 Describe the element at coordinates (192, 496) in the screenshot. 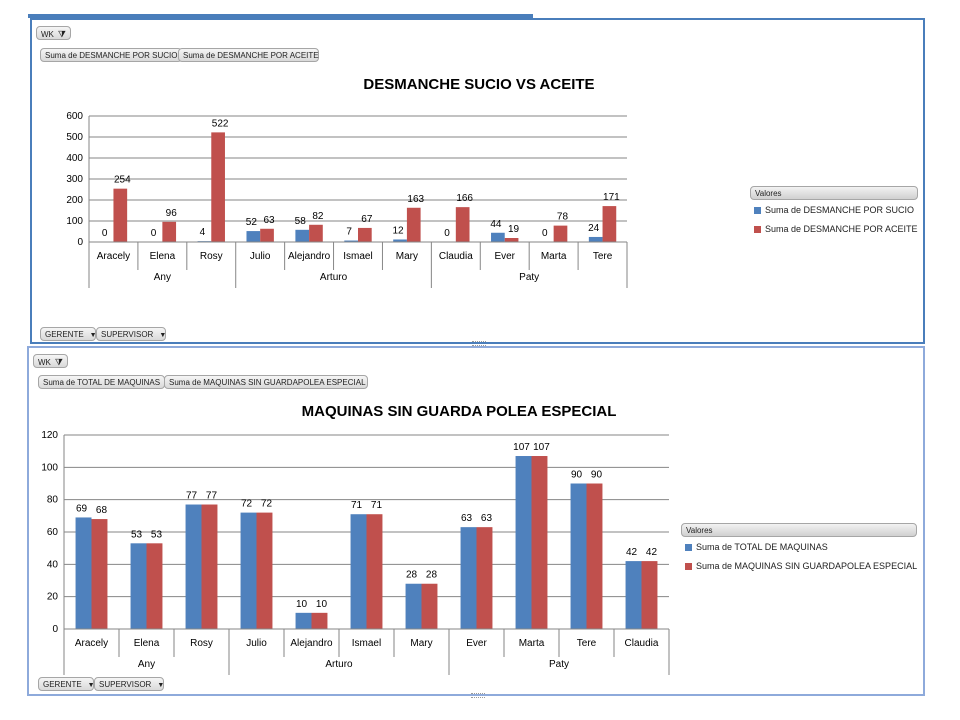

I see `data-label: 77` at that location.